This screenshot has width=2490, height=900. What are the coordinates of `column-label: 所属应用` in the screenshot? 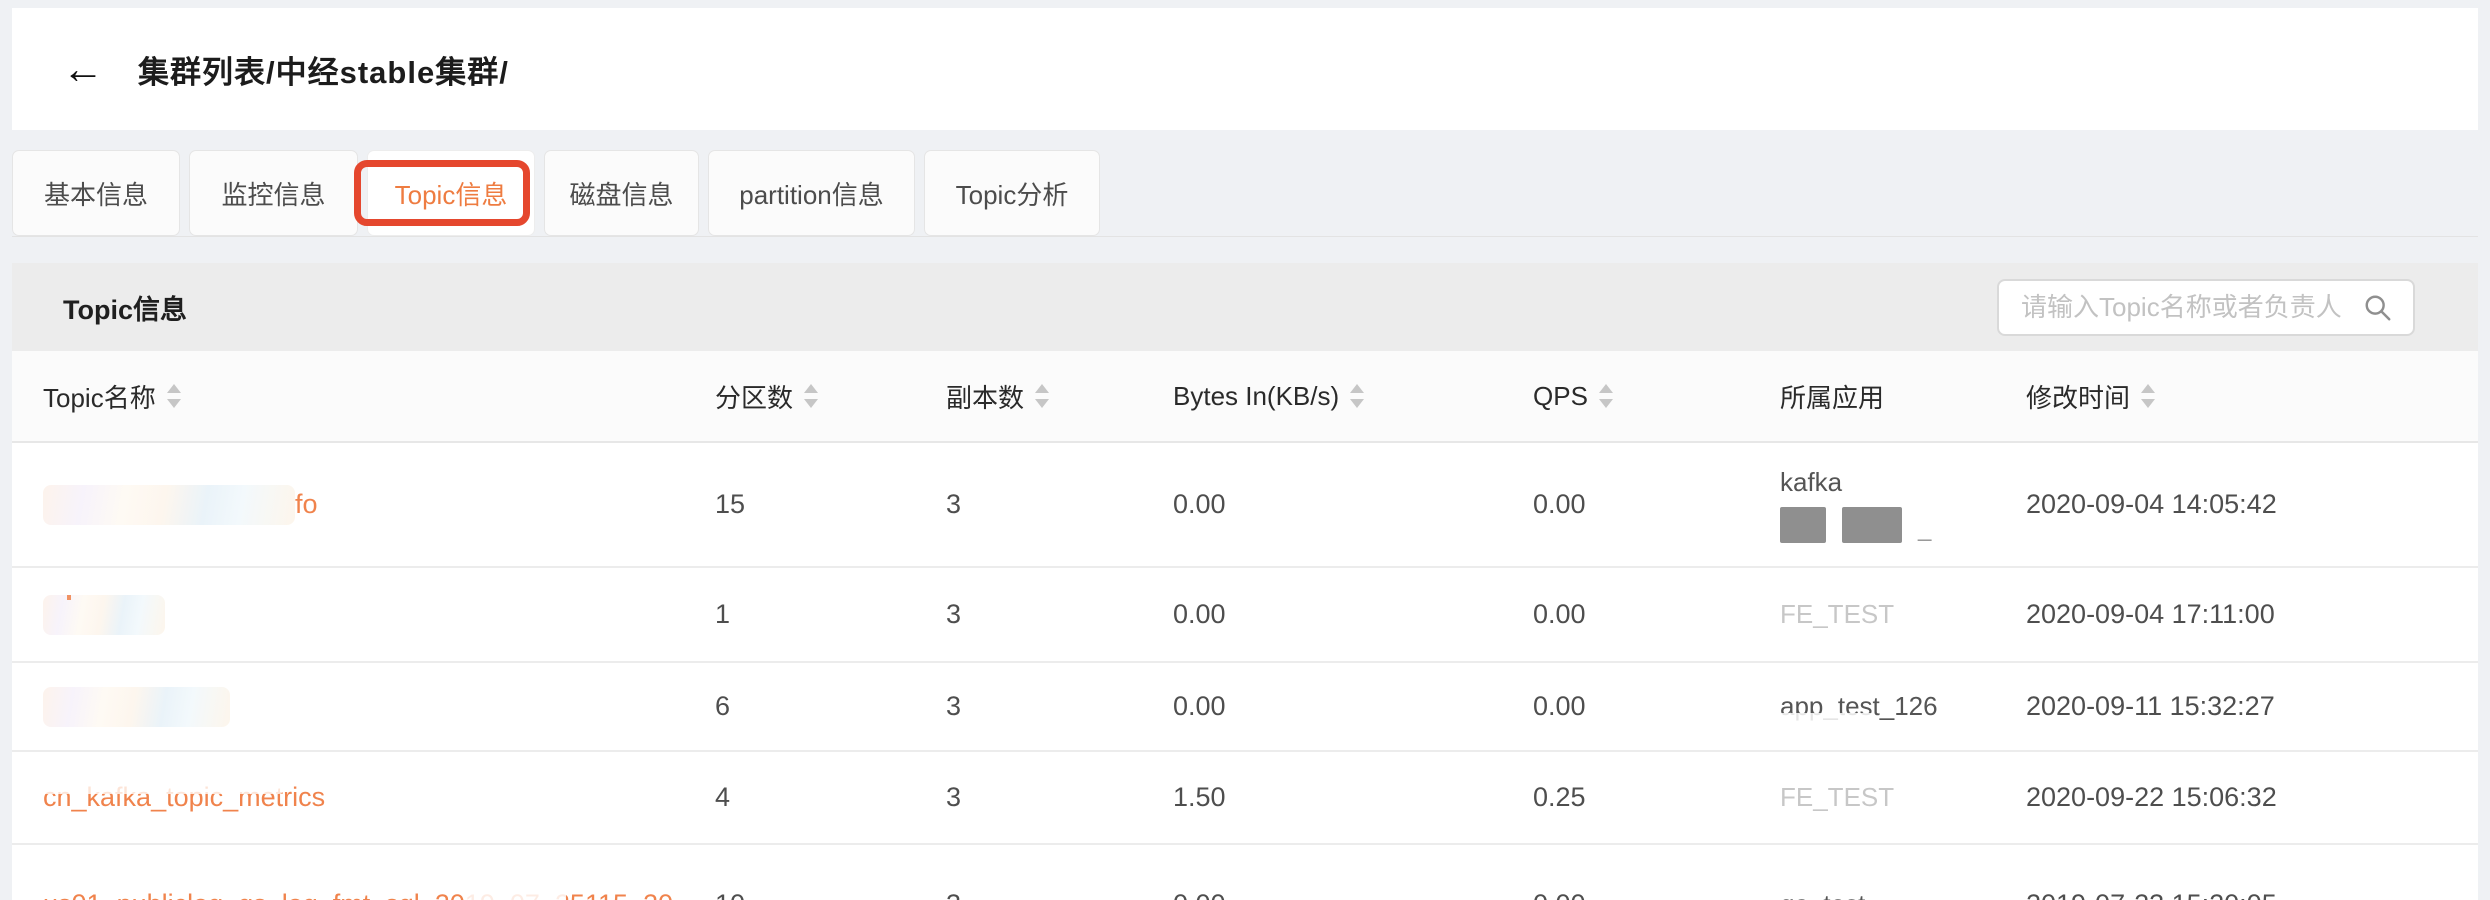 It's located at (1832, 397).